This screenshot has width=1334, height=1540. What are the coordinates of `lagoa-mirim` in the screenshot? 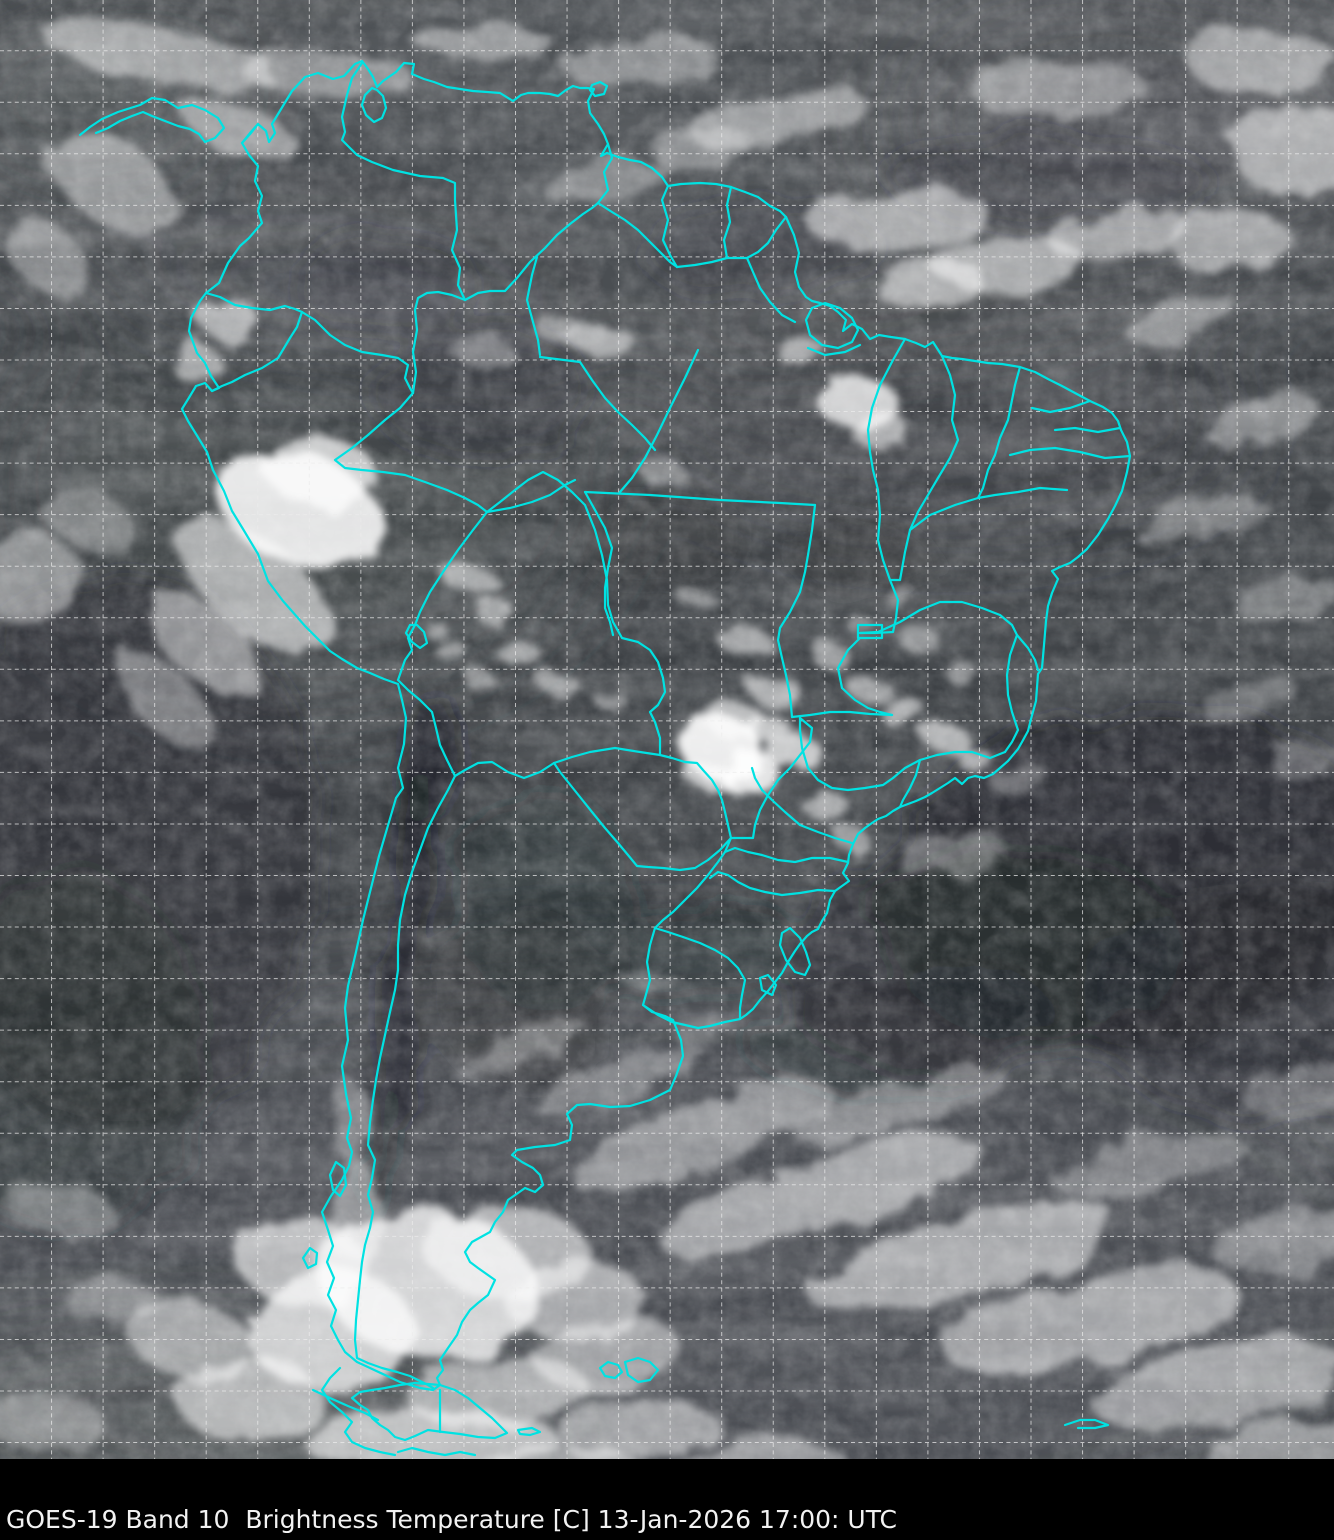 It's located at (768, 985).